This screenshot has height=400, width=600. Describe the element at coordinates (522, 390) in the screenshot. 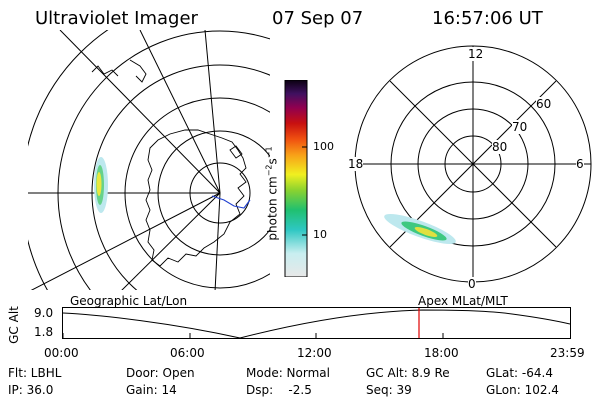

I see `glon-info: GLon: 102.4` at that location.